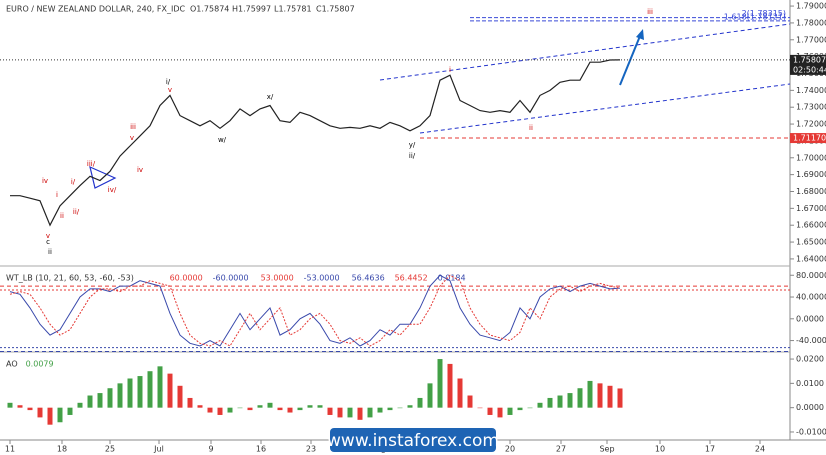  Describe the element at coordinates (335, 9) in the screenshot. I see `ohlc: C1.75807` at that location.